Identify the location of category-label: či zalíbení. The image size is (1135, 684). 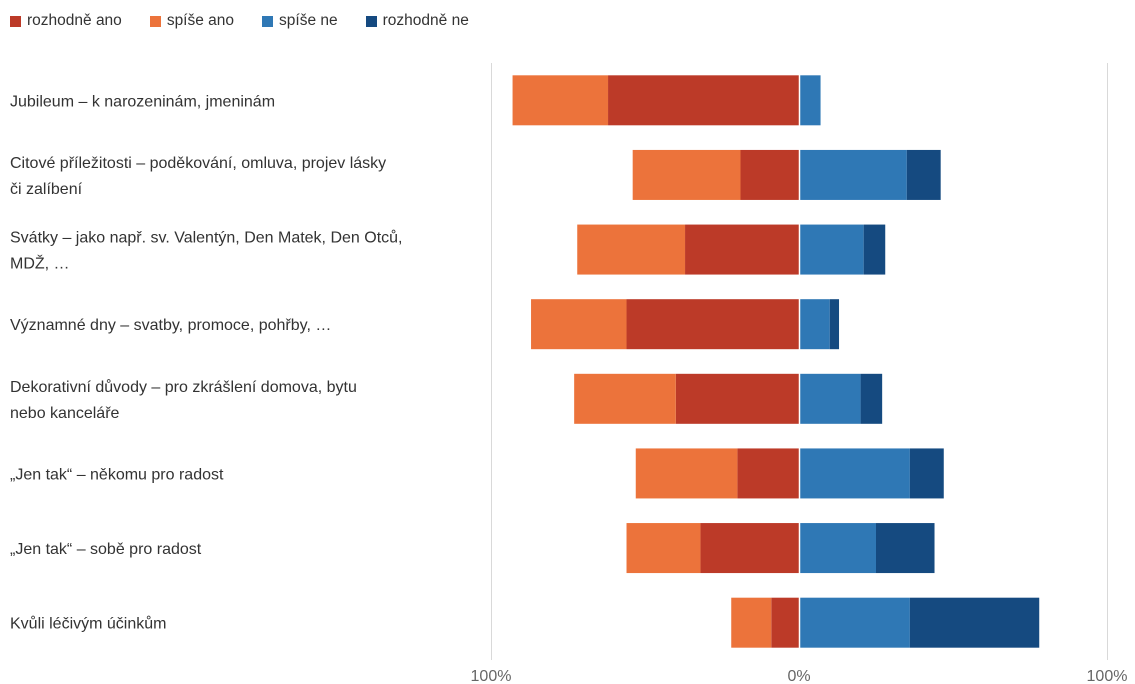
(46, 189).